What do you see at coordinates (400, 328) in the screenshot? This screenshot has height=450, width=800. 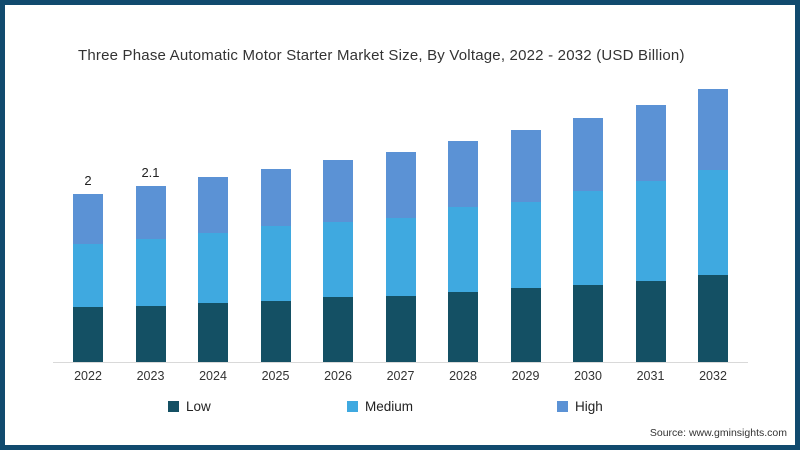 I see `bar-segment-2027-low` at bounding box center [400, 328].